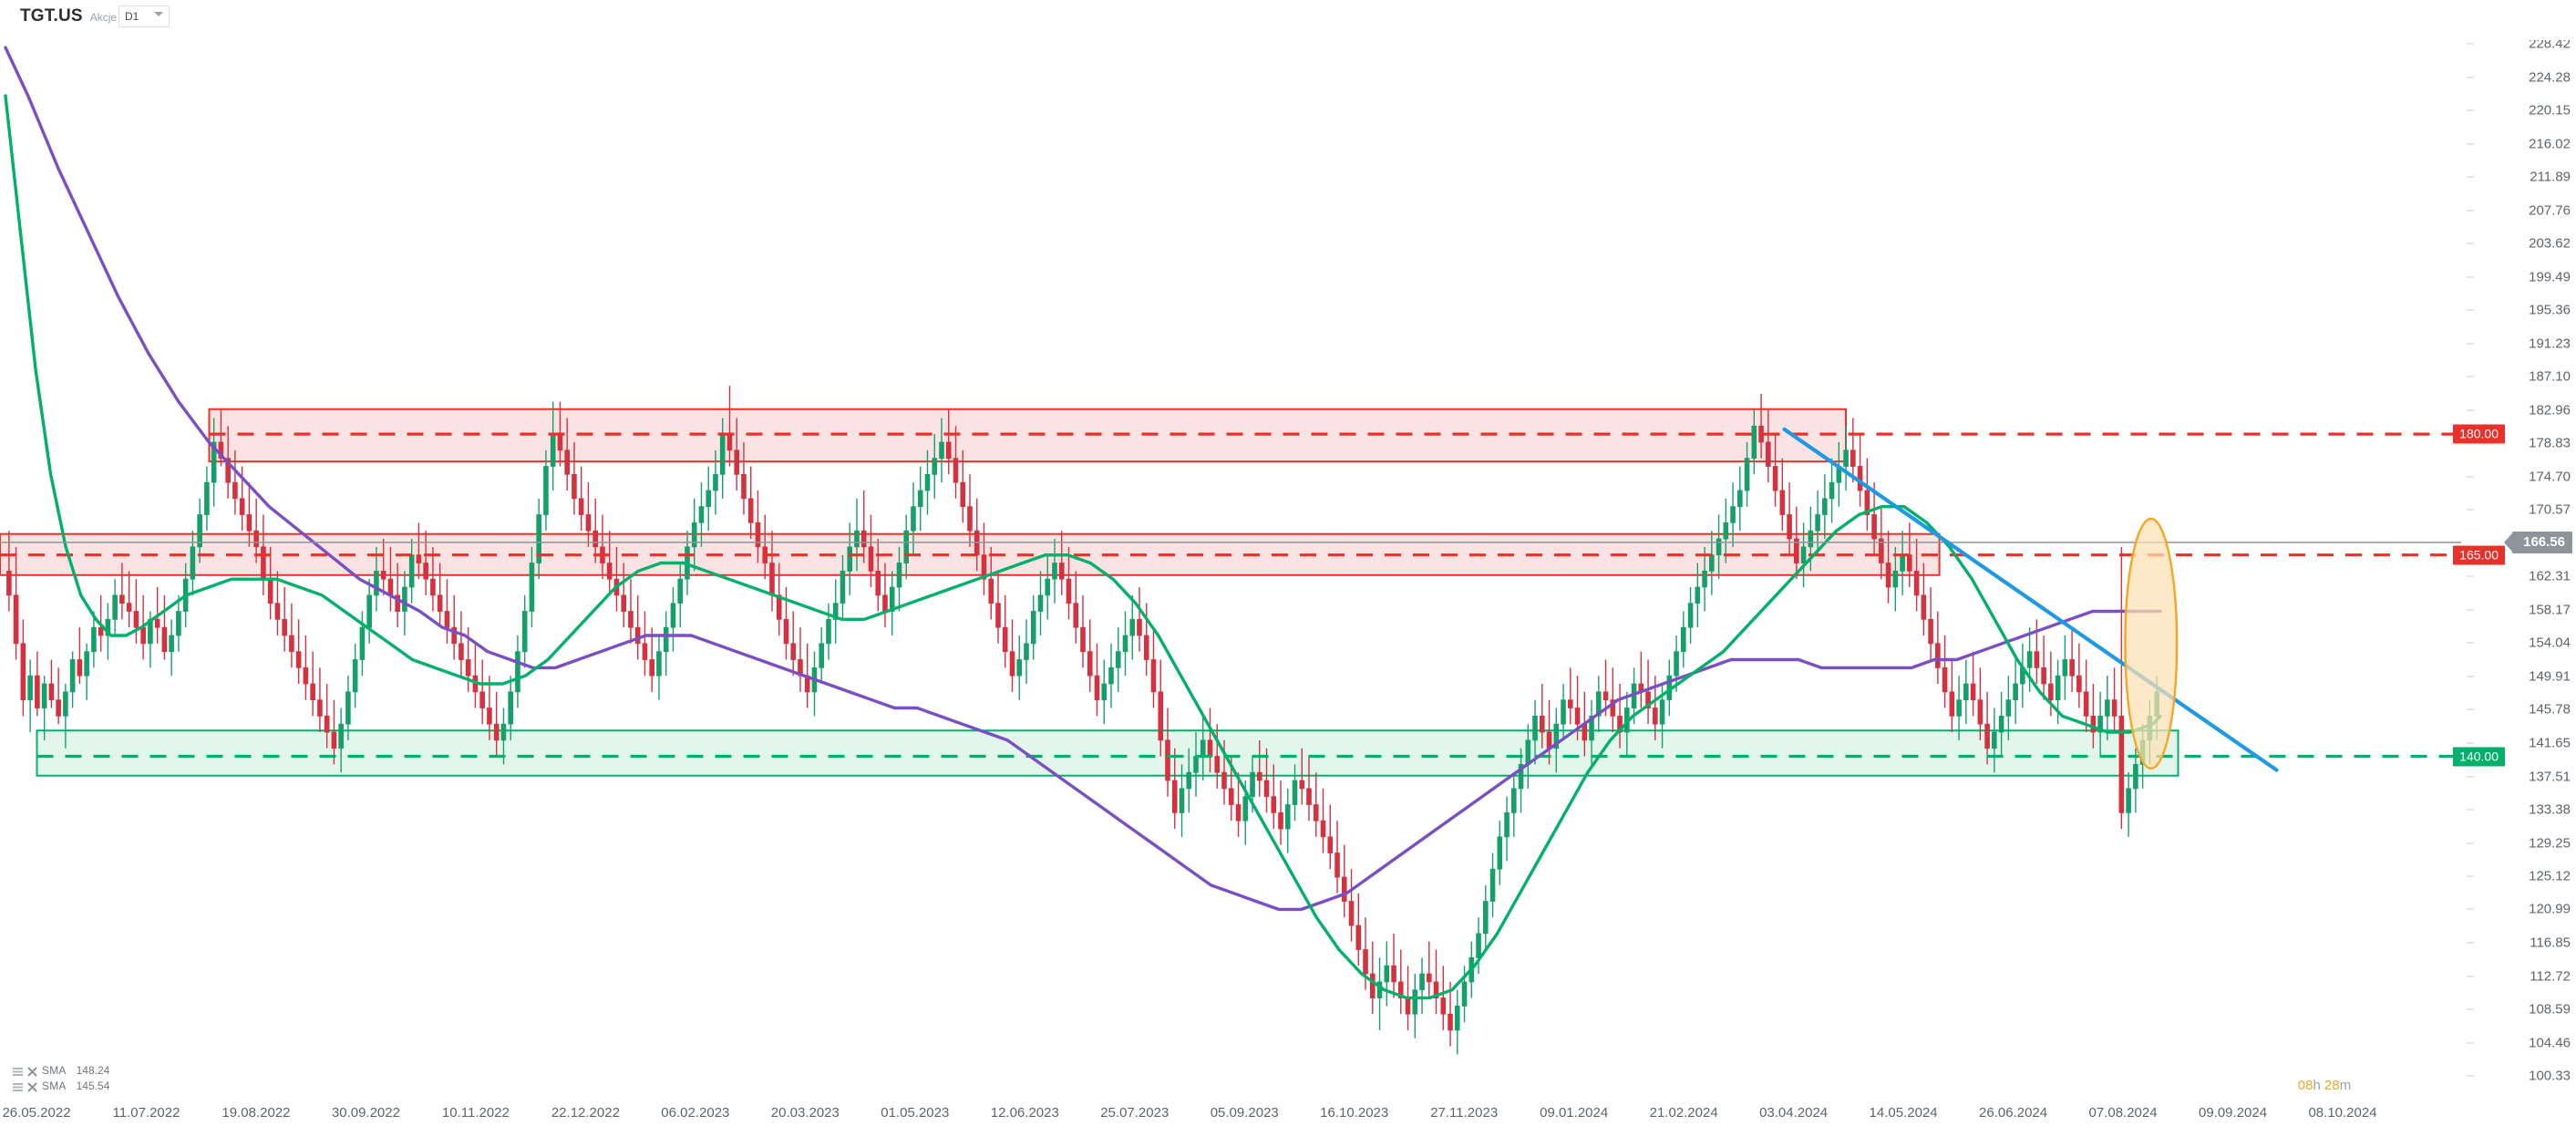  Describe the element at coordinates (1574, 1113) in the screenshot. I see `date-tick-label: 09.01.2024` at that location.